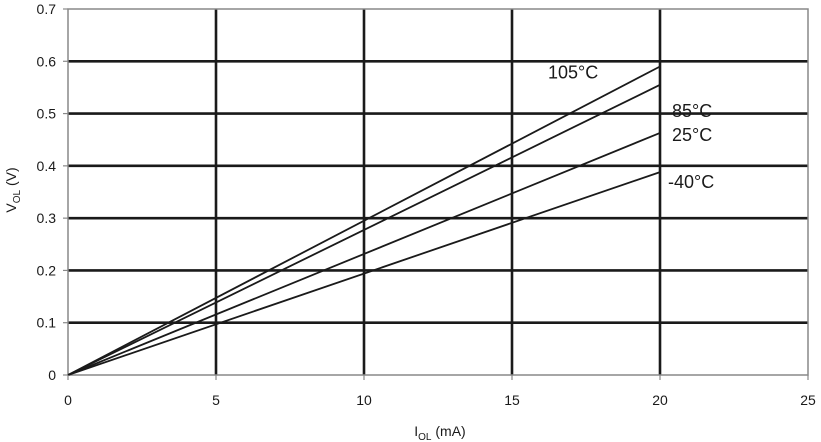 This screenshot has height=442, width=821. Describe the element at coordinates (52, 192) in the screenshot. I see `y-axis-ticks: 0 0.1 0.2 0.3 0.4 0.5 0.6 0.7` at that location.